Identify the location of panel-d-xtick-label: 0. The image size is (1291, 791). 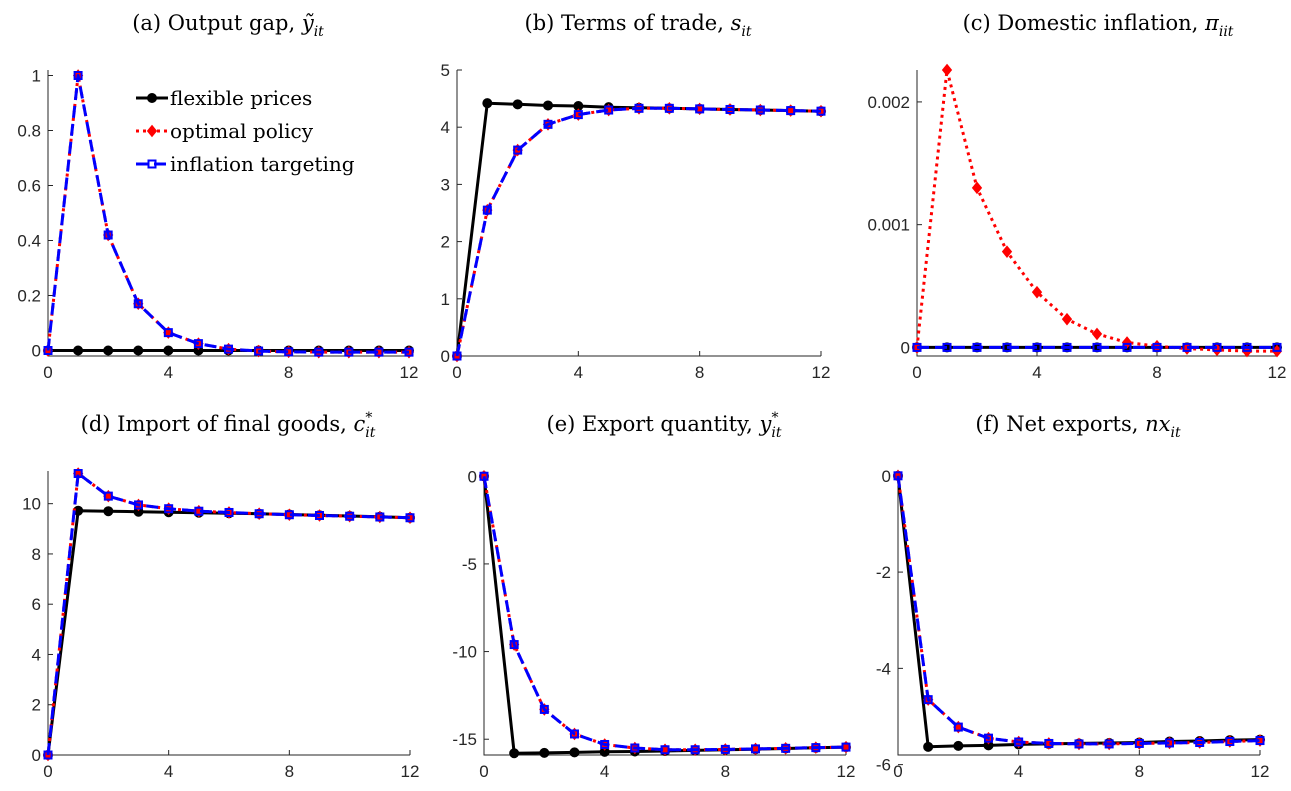
(47, 771).